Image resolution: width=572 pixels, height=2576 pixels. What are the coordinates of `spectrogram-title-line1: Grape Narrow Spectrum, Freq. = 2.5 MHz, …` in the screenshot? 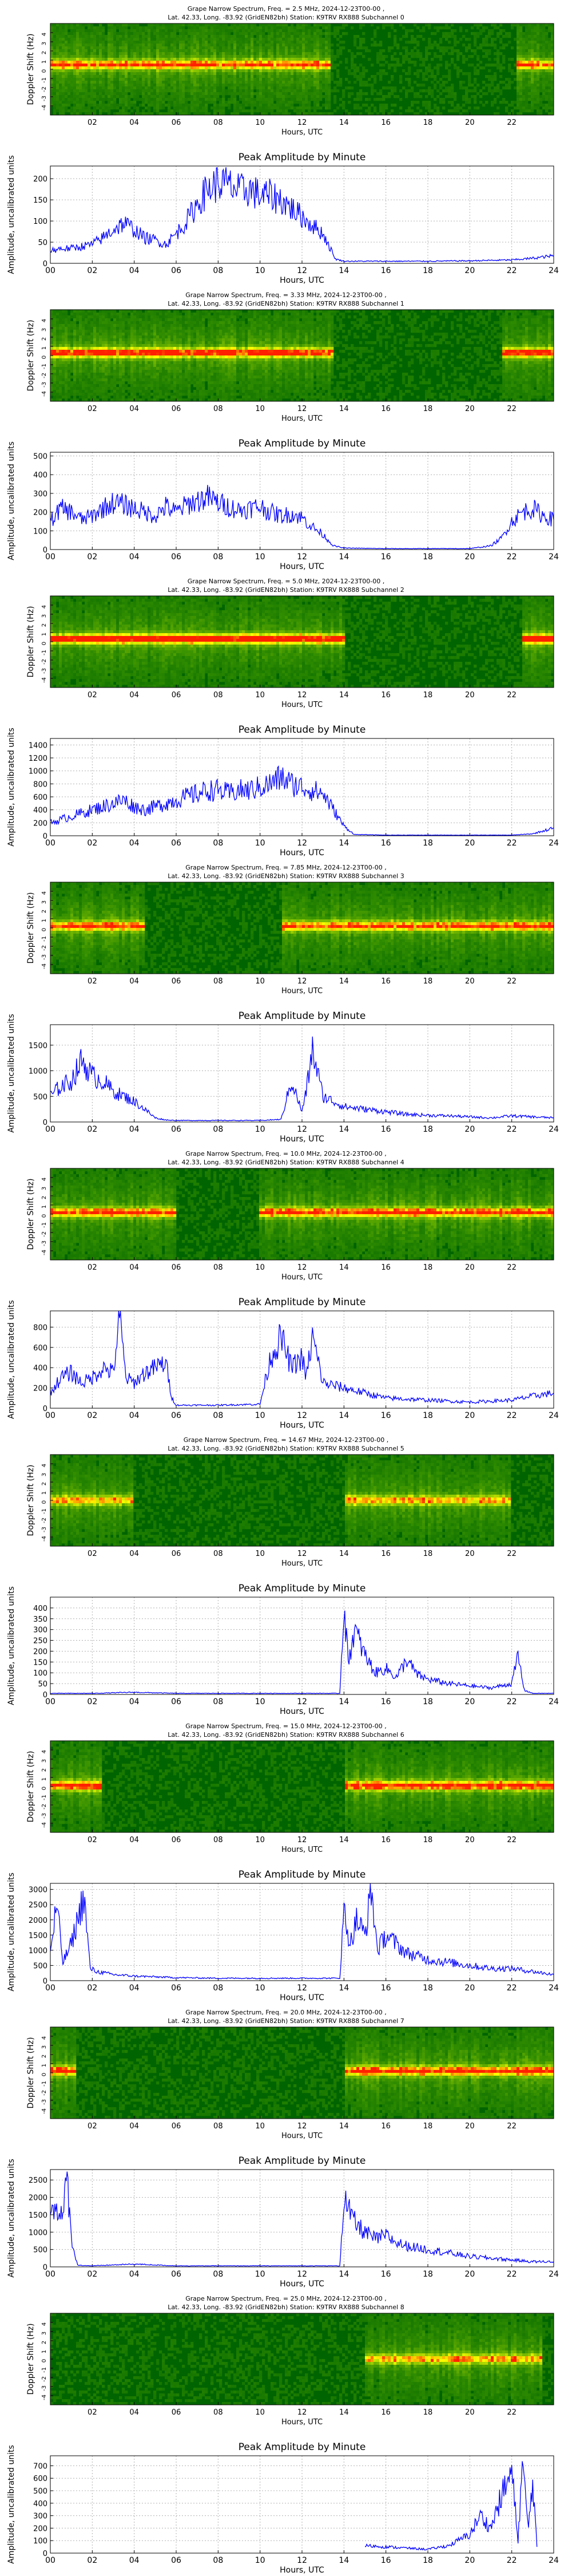 It's located at (286, 9).